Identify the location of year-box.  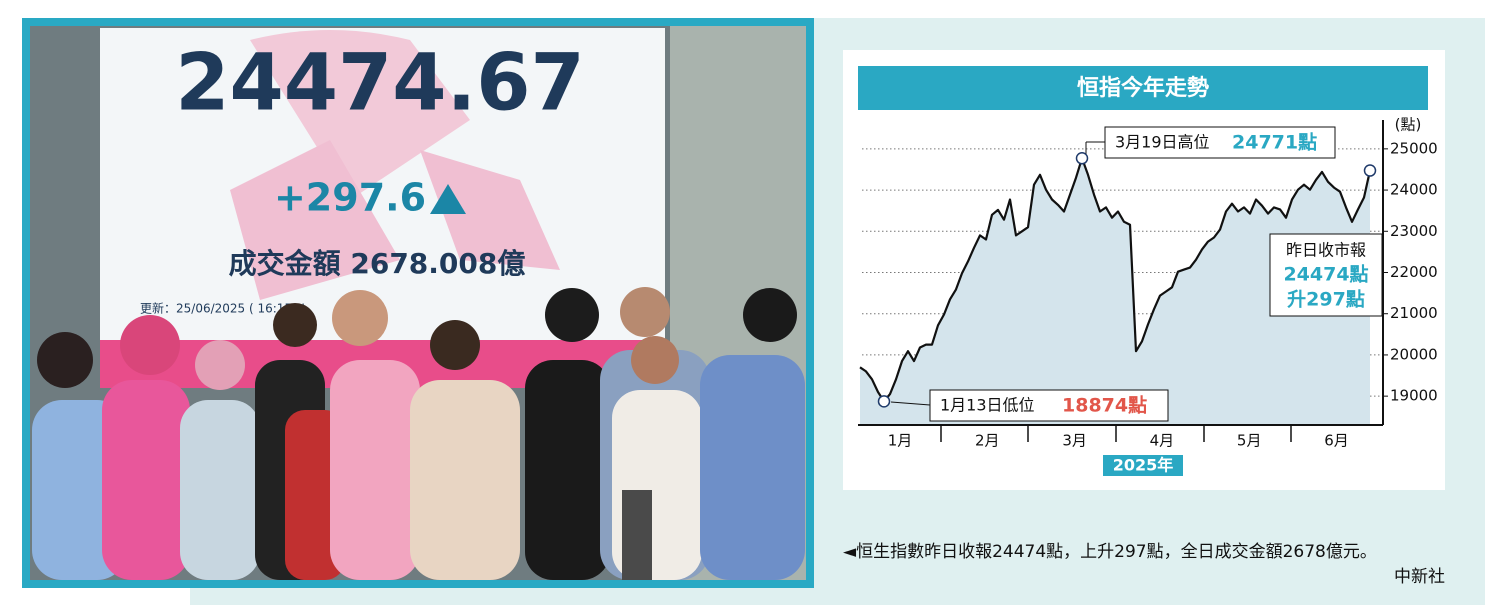
(1143, 465).